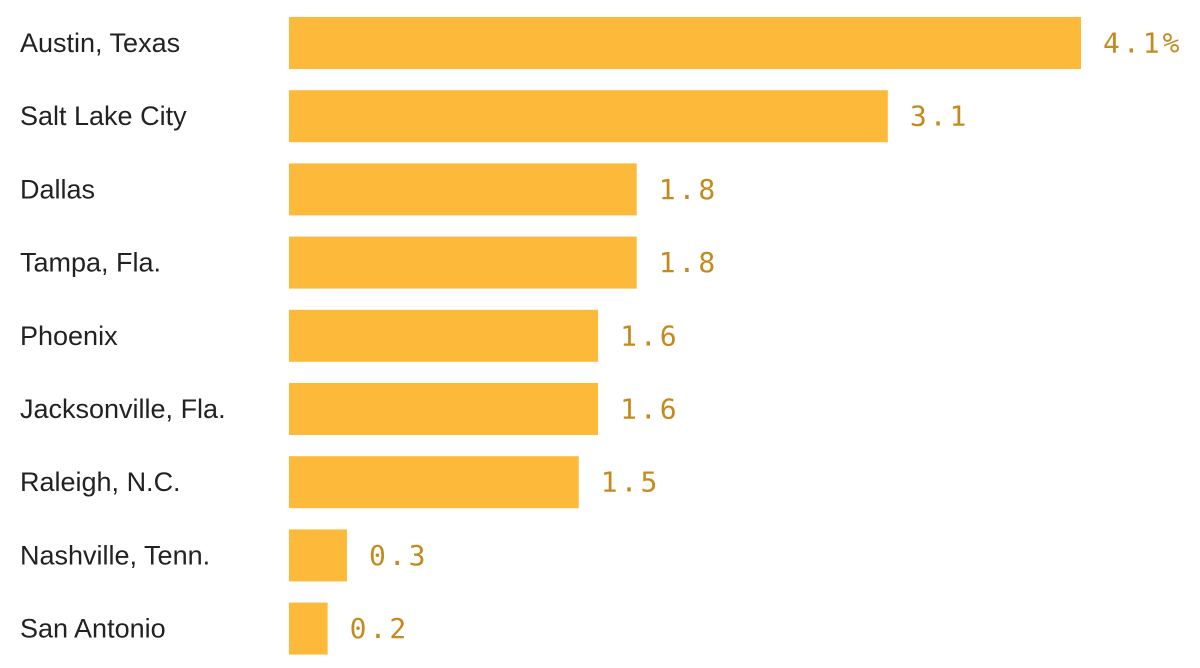  What do you see at coordinates (631, 482) in the screenshot?
I see `value-label: 1.5` at bounding box center [631, 482].